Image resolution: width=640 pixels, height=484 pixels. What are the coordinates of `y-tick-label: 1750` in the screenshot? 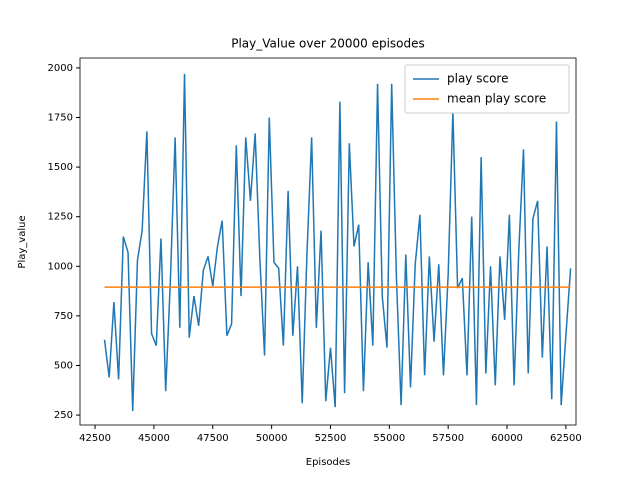 It's located at (60, 118).